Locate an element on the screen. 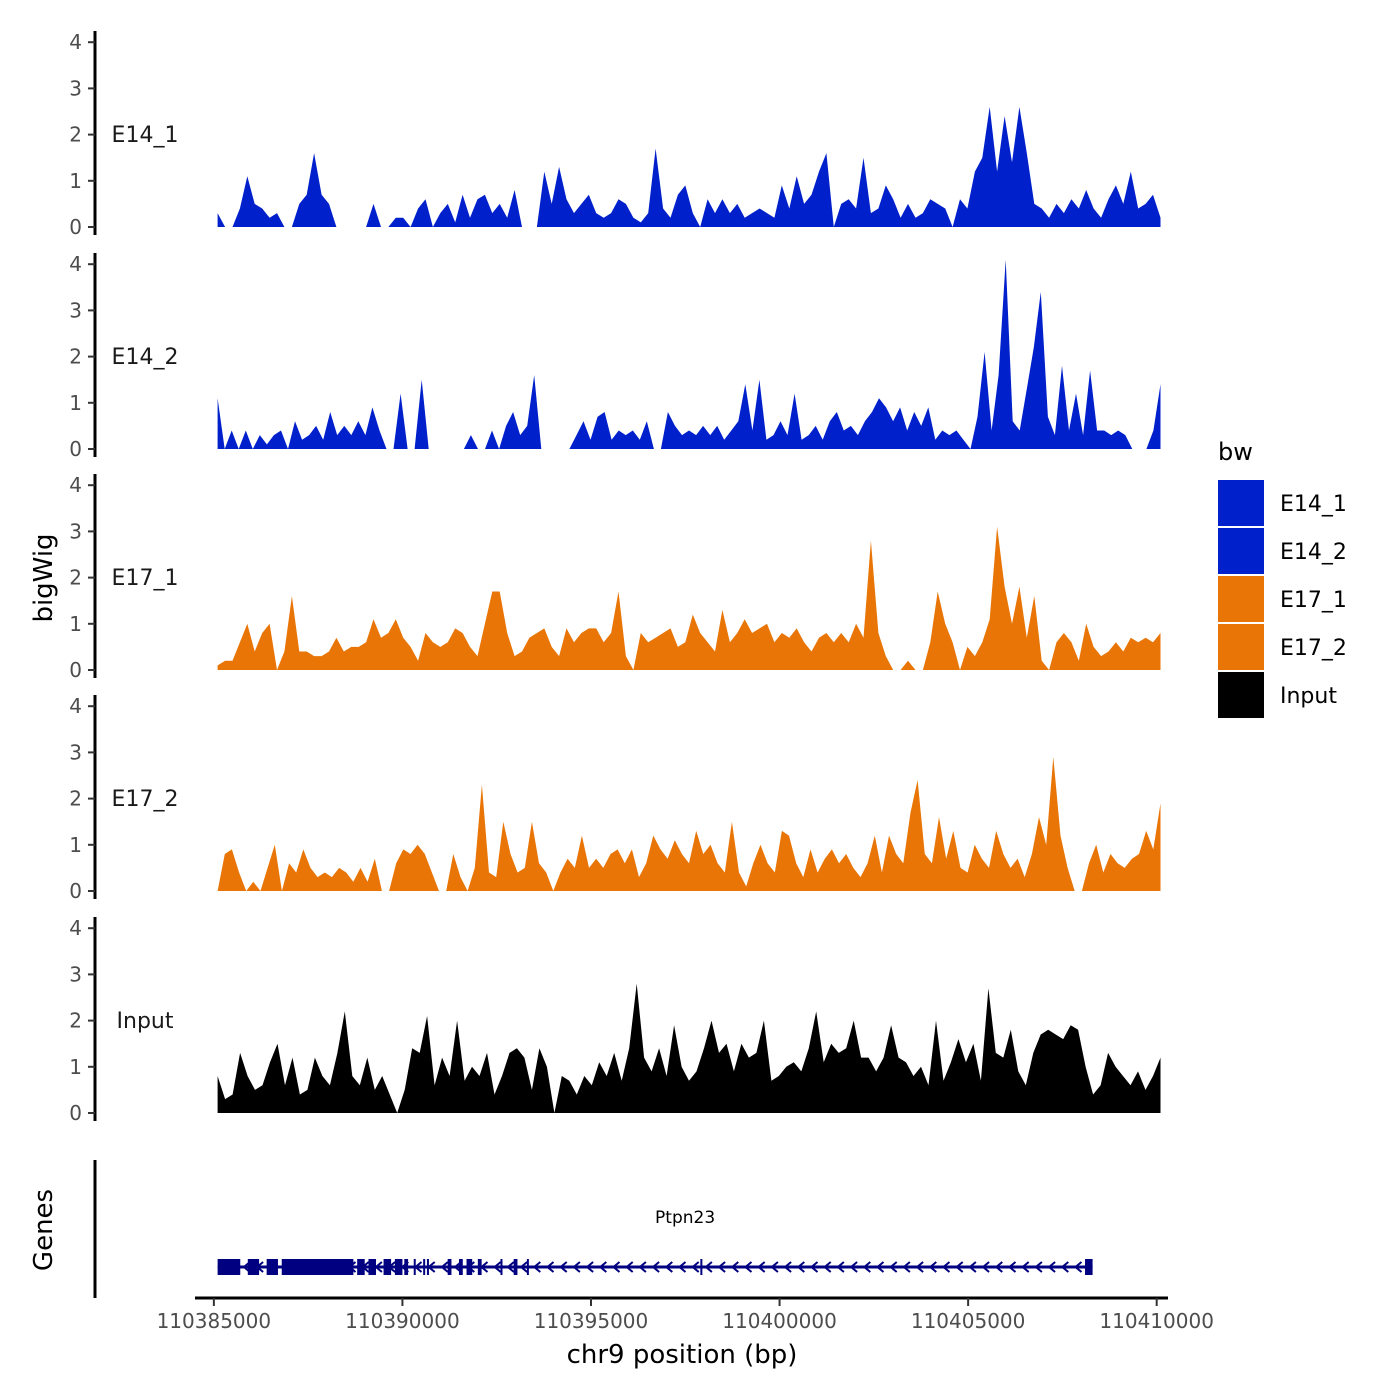 Image resolution: width=1400 pixels, height=1400 pixels. track-e14_1: 0 1 2 3 4 E14_1 is located at coordinates (615, 134).